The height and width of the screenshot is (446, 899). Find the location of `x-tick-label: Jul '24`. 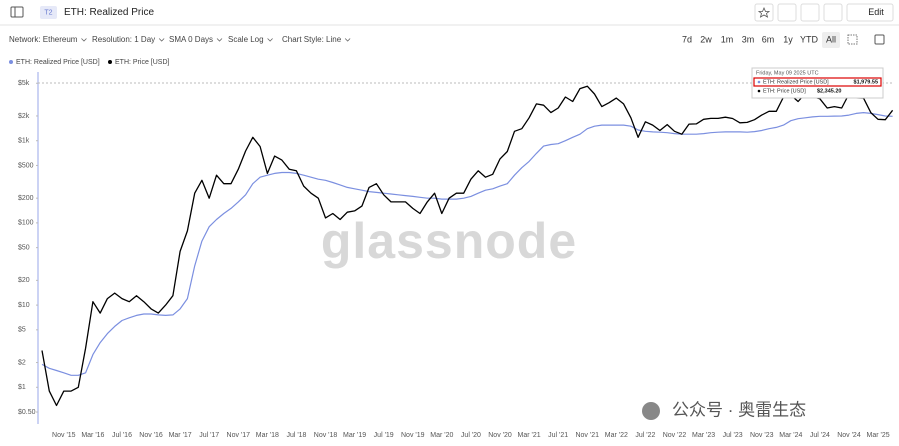

x-tick-label: Jul '24 is located at coordinates (820, 435).